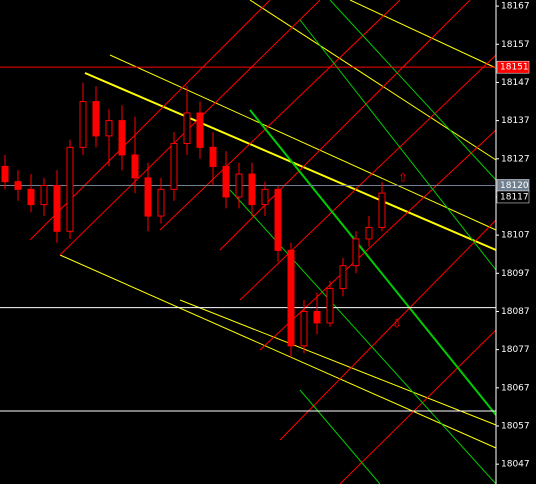 The height and width of the screenshot is (484, 536). Describe the element at coordinates (423, 34) in the screenshot. I see `channel-line` at that location.